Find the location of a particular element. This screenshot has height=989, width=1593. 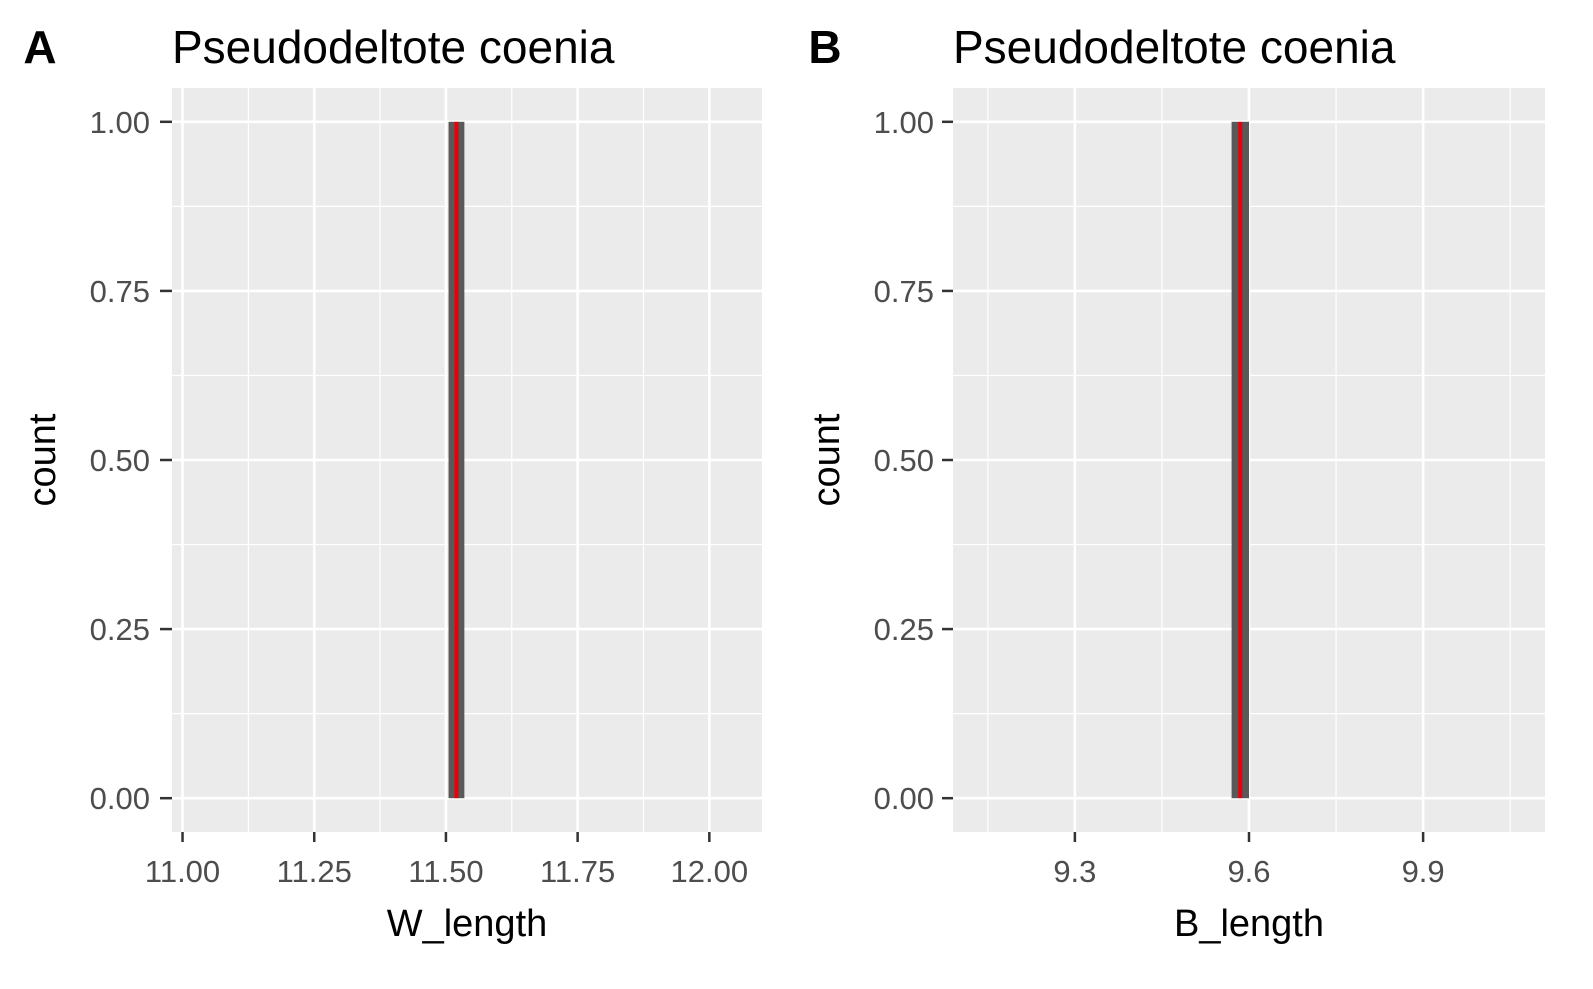

x-tick-label: 11.75 is located at coordinates (577, 871).